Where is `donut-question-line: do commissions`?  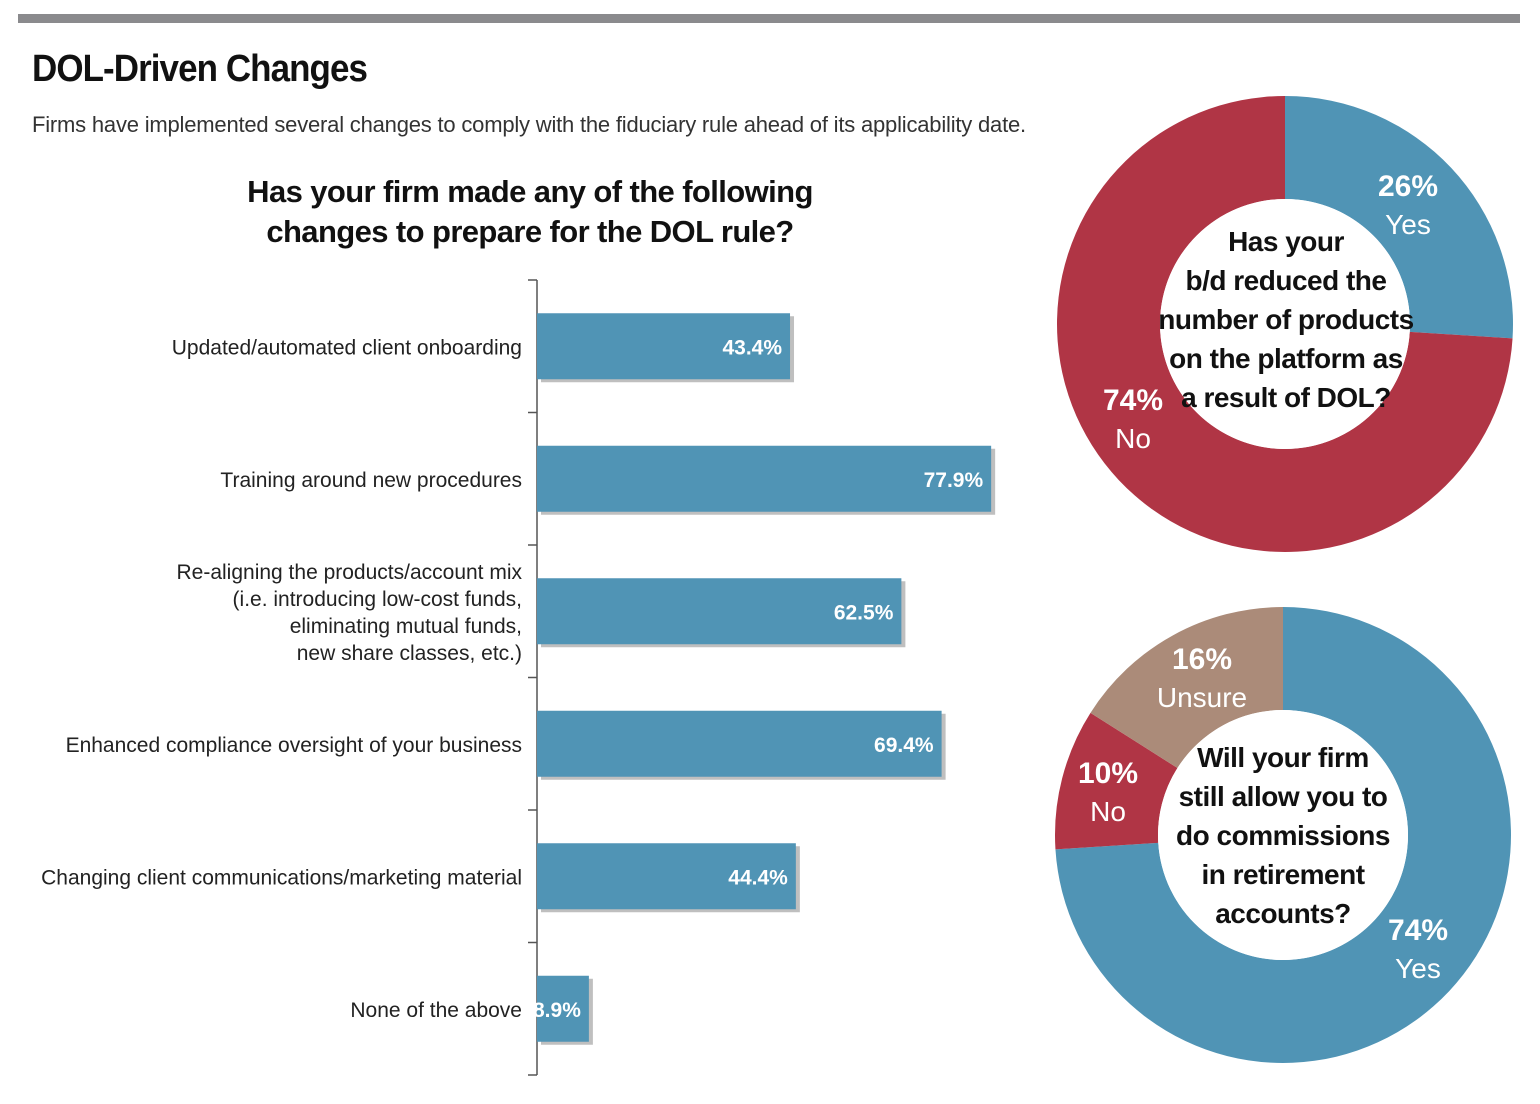
donut-question-line: do commissions is located at coordinates (1283, 835).